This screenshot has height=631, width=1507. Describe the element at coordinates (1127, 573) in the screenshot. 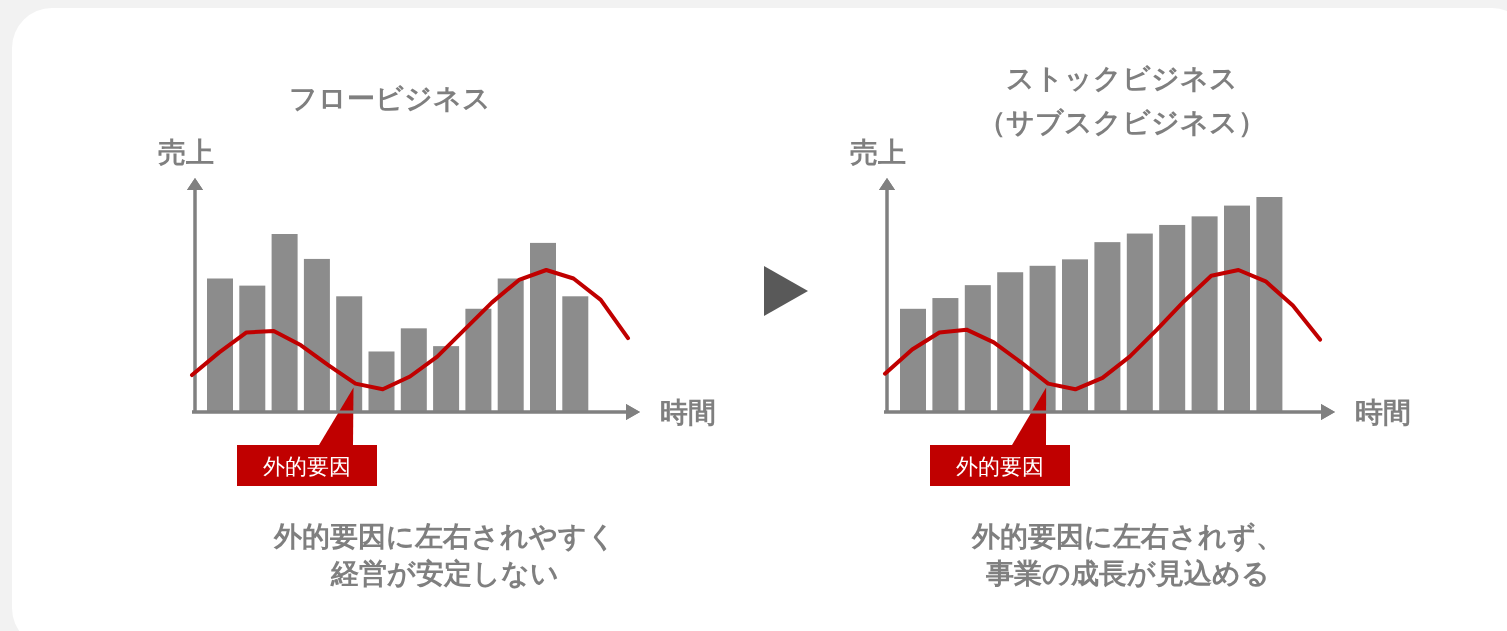

I see `text: 事業の成長が見込める` at that location.